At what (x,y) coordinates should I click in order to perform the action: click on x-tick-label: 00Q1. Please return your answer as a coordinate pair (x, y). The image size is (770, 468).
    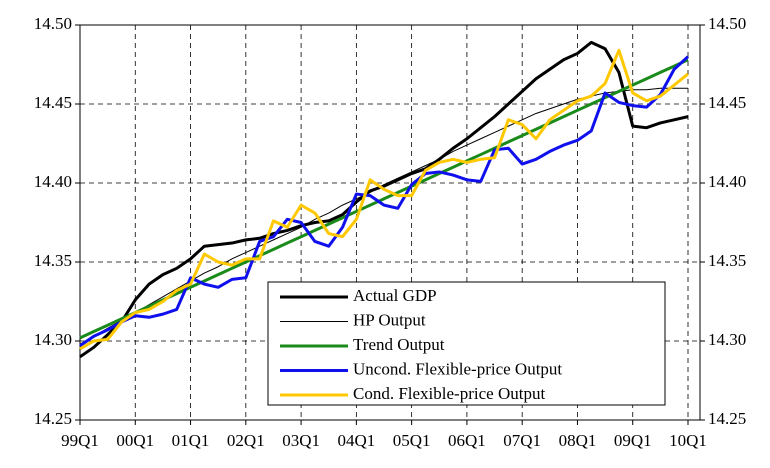
    Looking at the image, I should click on (135, 440).